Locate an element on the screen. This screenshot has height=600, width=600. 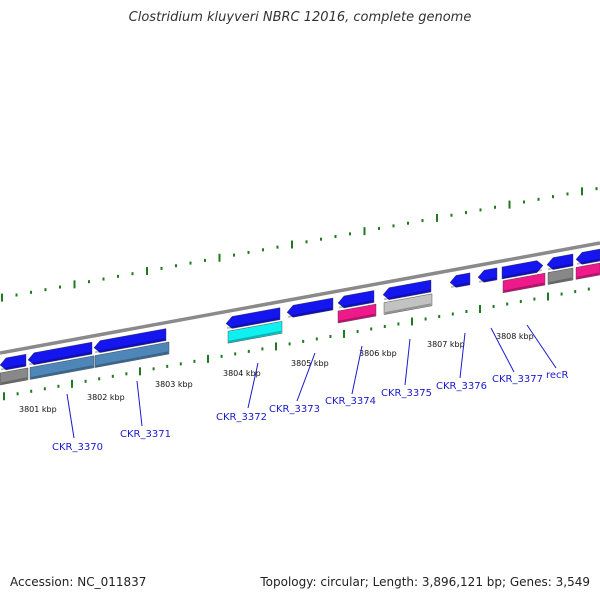
gene-label: CKR_3376 is located at coordinates (461, 386).